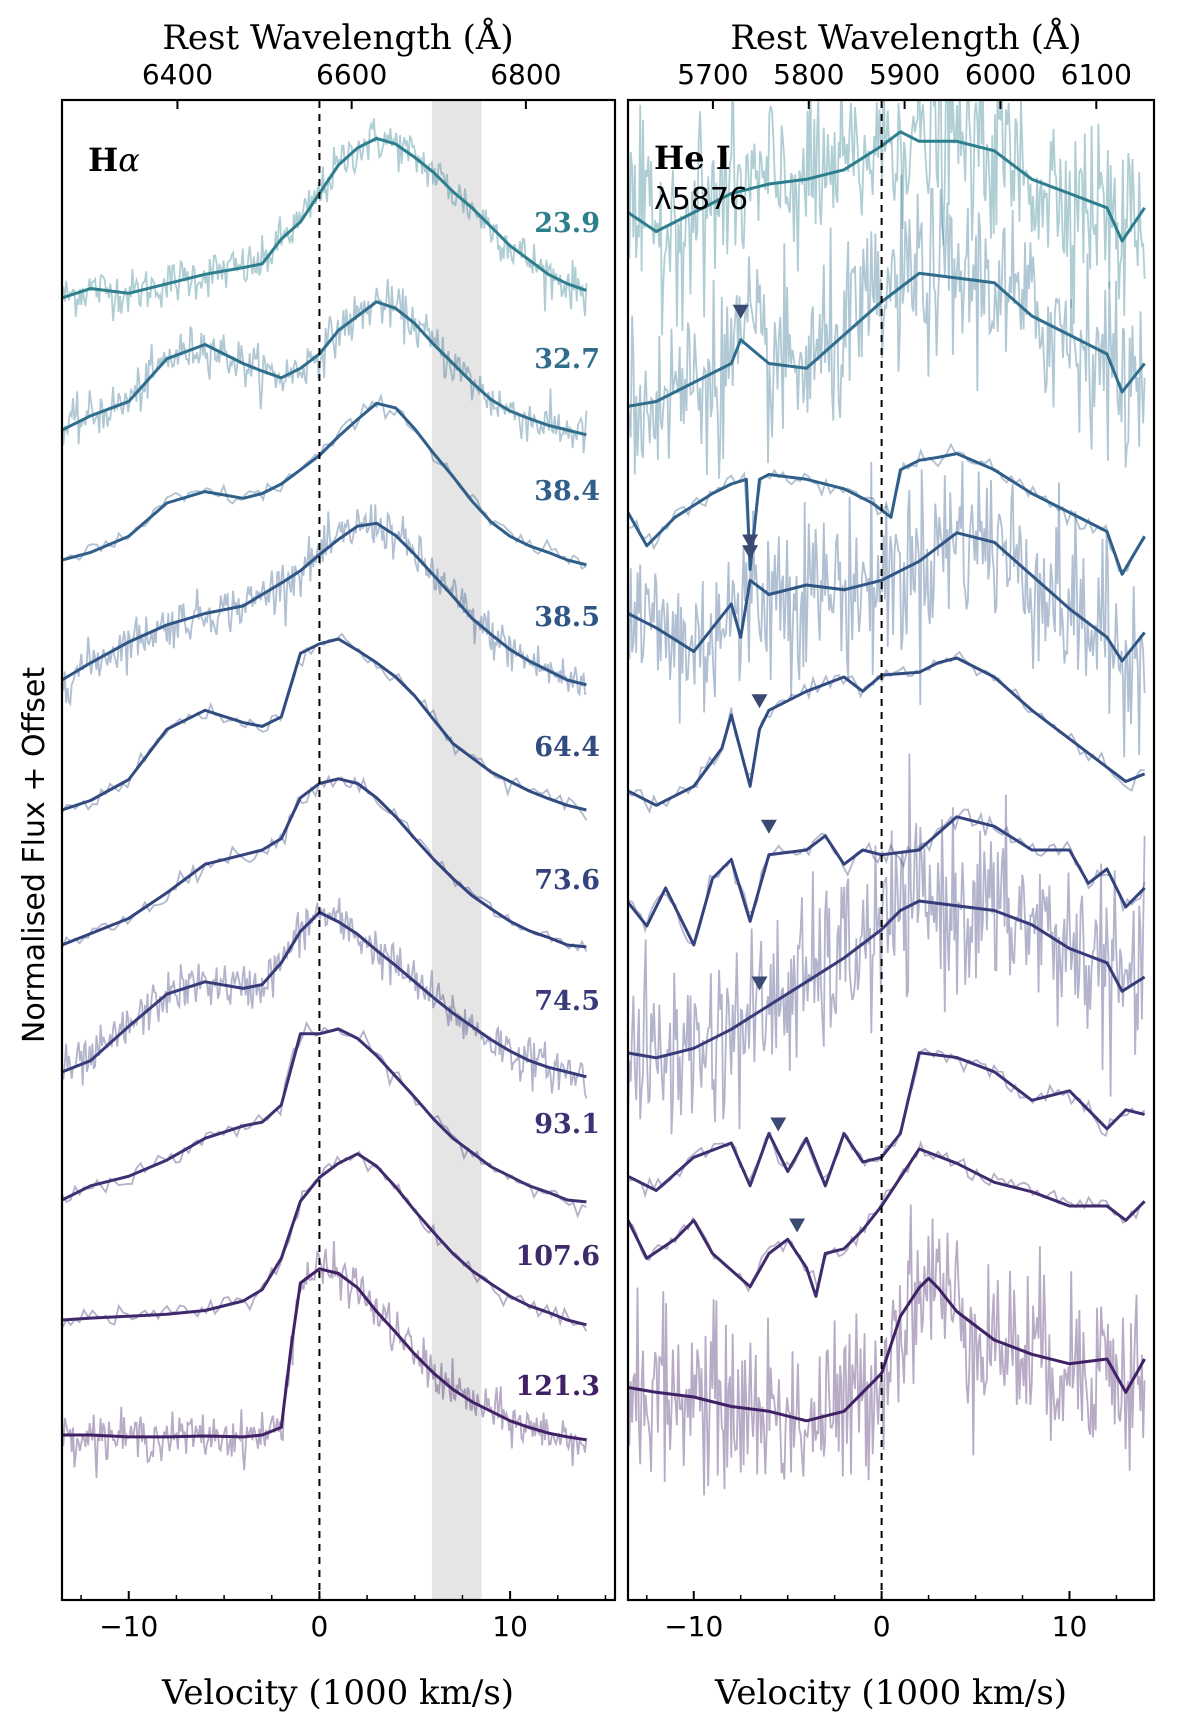  I want to click on right-xtick-label: 0, so click(882, 1626).